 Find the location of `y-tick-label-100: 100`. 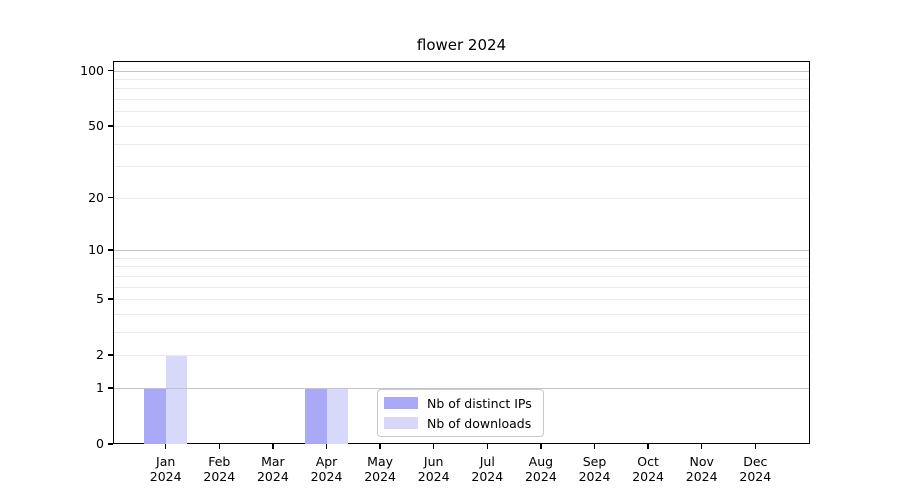

y-tick-label-100: 100 is located at coordinates (92, 70).